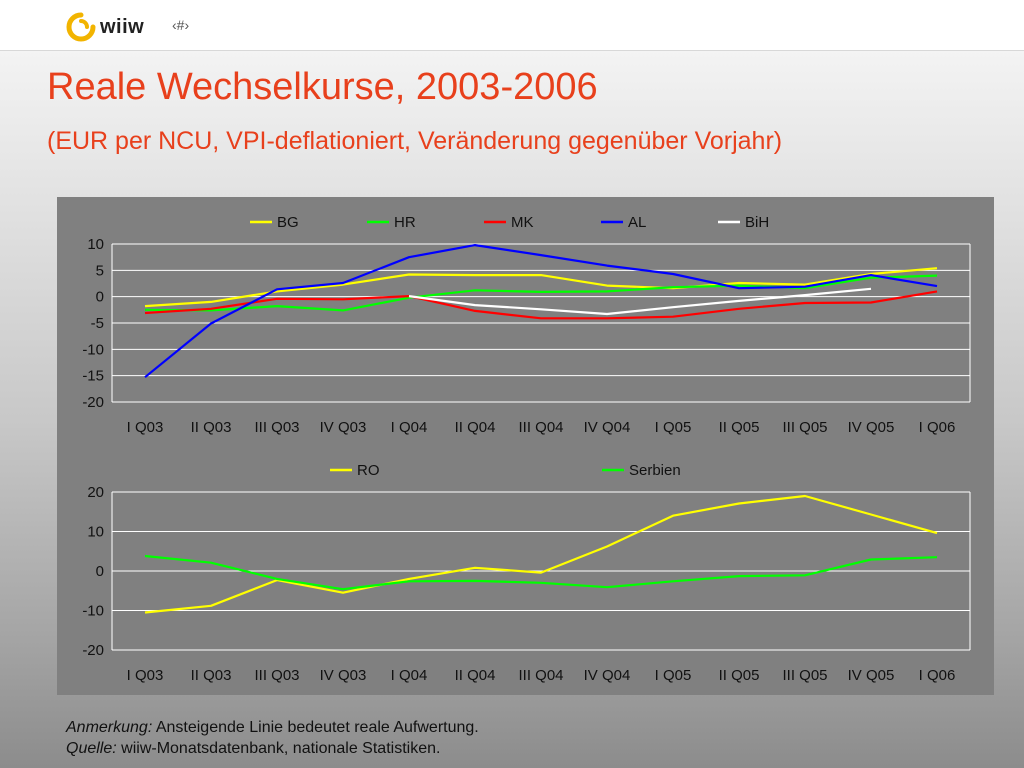  What do you see at coordinates (409, 675) in the screenshot?
I see `chart-2-x-tick-label: I Q04` at bounding box center [409, 675].